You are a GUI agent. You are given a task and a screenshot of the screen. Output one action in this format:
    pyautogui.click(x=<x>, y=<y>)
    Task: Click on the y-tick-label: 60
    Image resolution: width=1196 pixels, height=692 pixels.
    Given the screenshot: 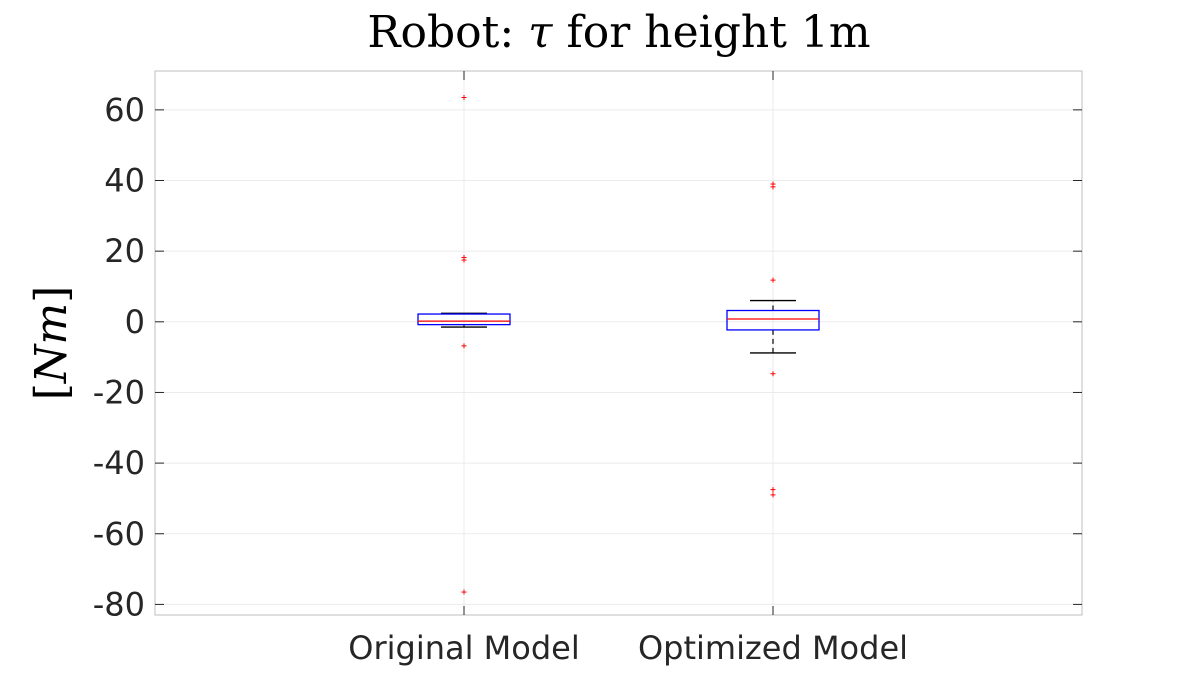 What is the action you would take?
    pyautogui.click(x=124, y=110)
    